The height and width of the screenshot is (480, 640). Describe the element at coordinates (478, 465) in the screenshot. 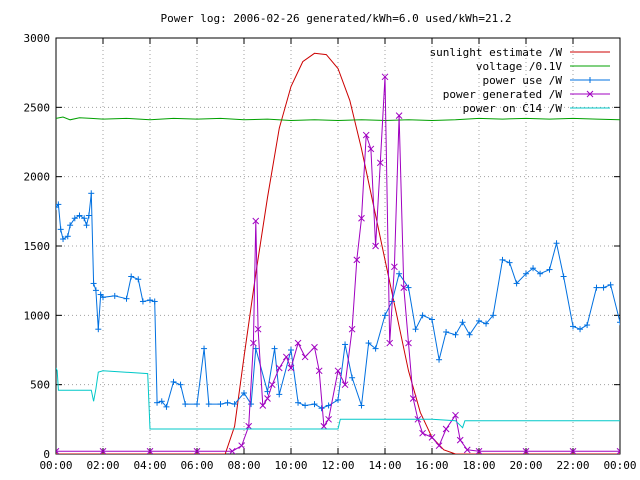

I see `x-tick-label: 18:00` at that location.